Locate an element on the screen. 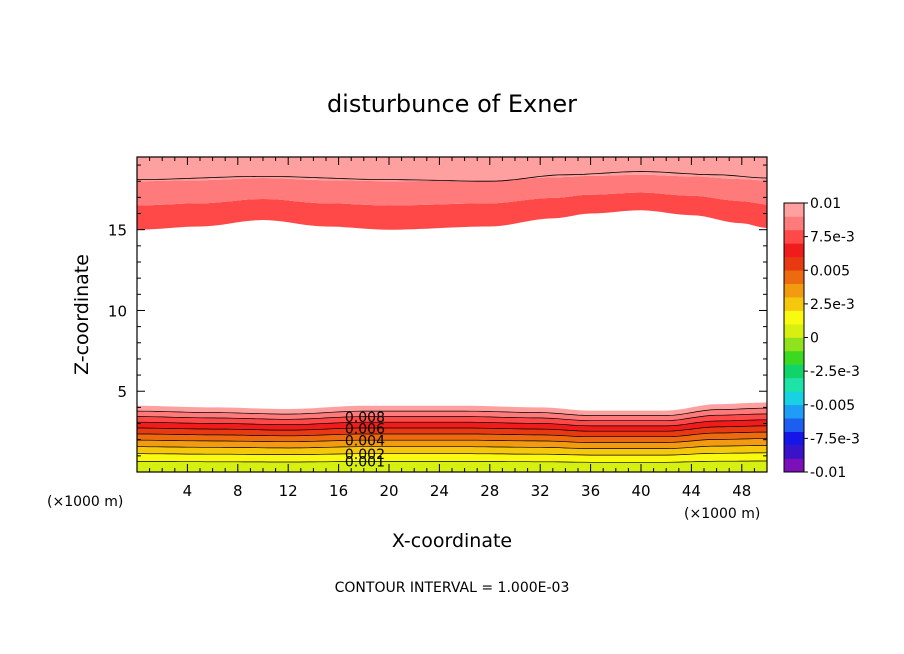 This screenshot has height=654, width=904. x-tick-label: 12 is located at coordinates (288, 491).